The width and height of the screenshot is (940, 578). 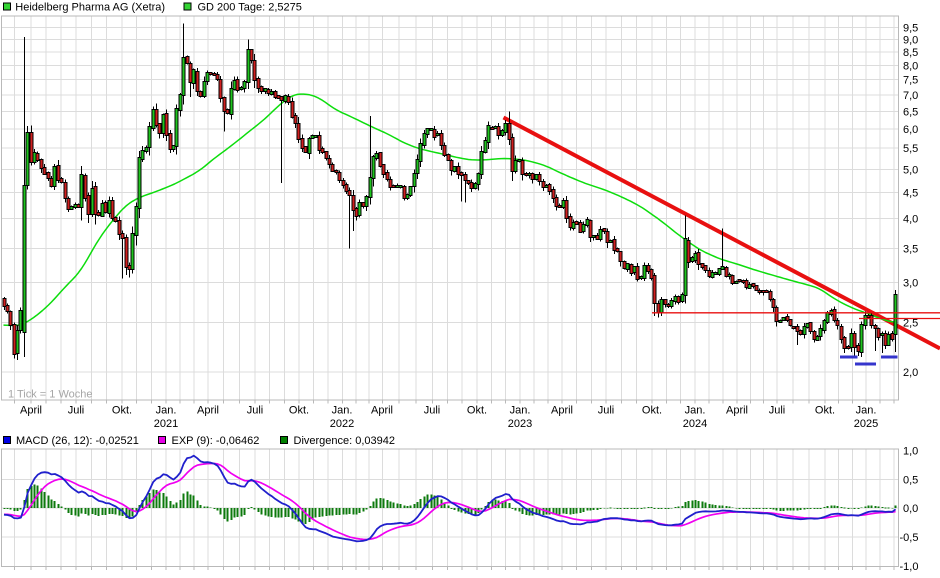 I want to click on svg-text: 9,5, so click(x=910, y=28).